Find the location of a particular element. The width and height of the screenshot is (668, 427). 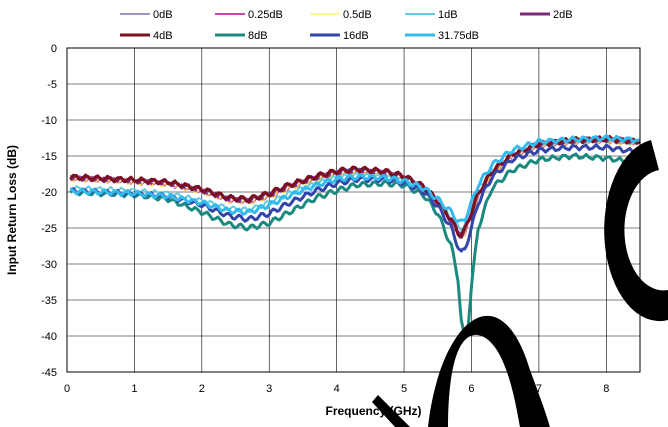

legend-item: 16dB is located at coordinates (339, 36).